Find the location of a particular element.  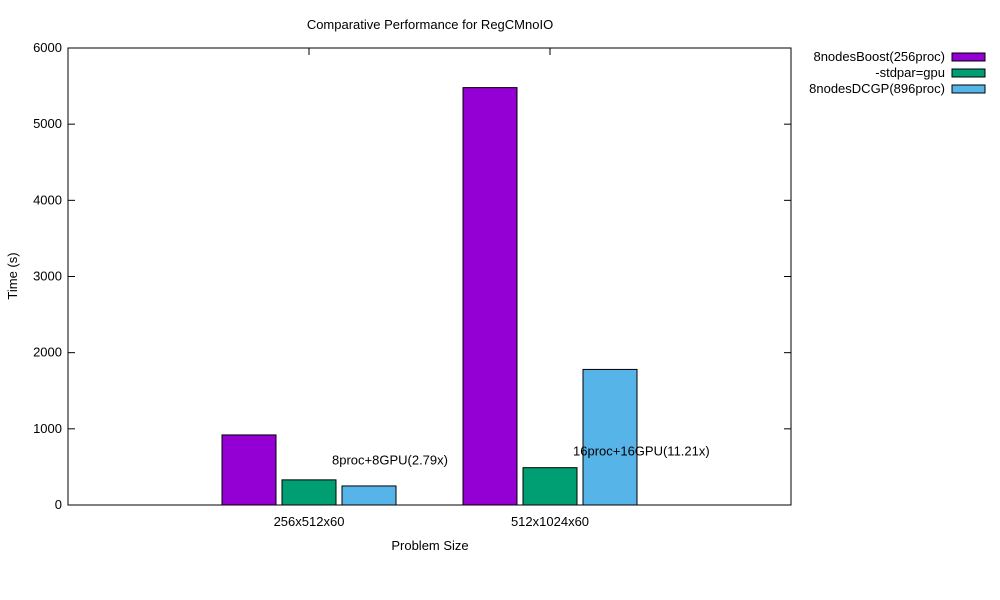

y-tick-label: 4000 is located at coordinates (47, 199).